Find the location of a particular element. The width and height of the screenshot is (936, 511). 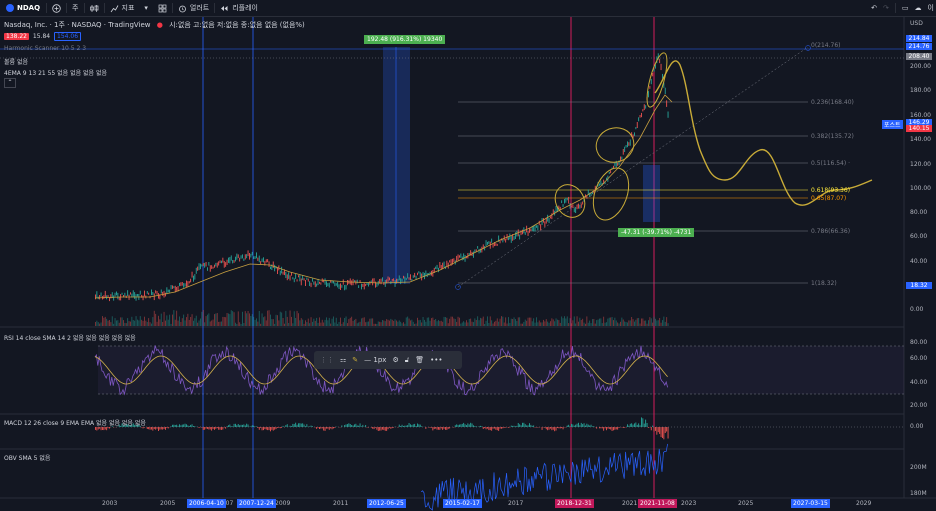

drawing-toolbar: ⋮⋮ ⚏ ✎ — 1px ⚙ 🔓︎ 🗑︎ ••• is located at coordinates (388, 360).